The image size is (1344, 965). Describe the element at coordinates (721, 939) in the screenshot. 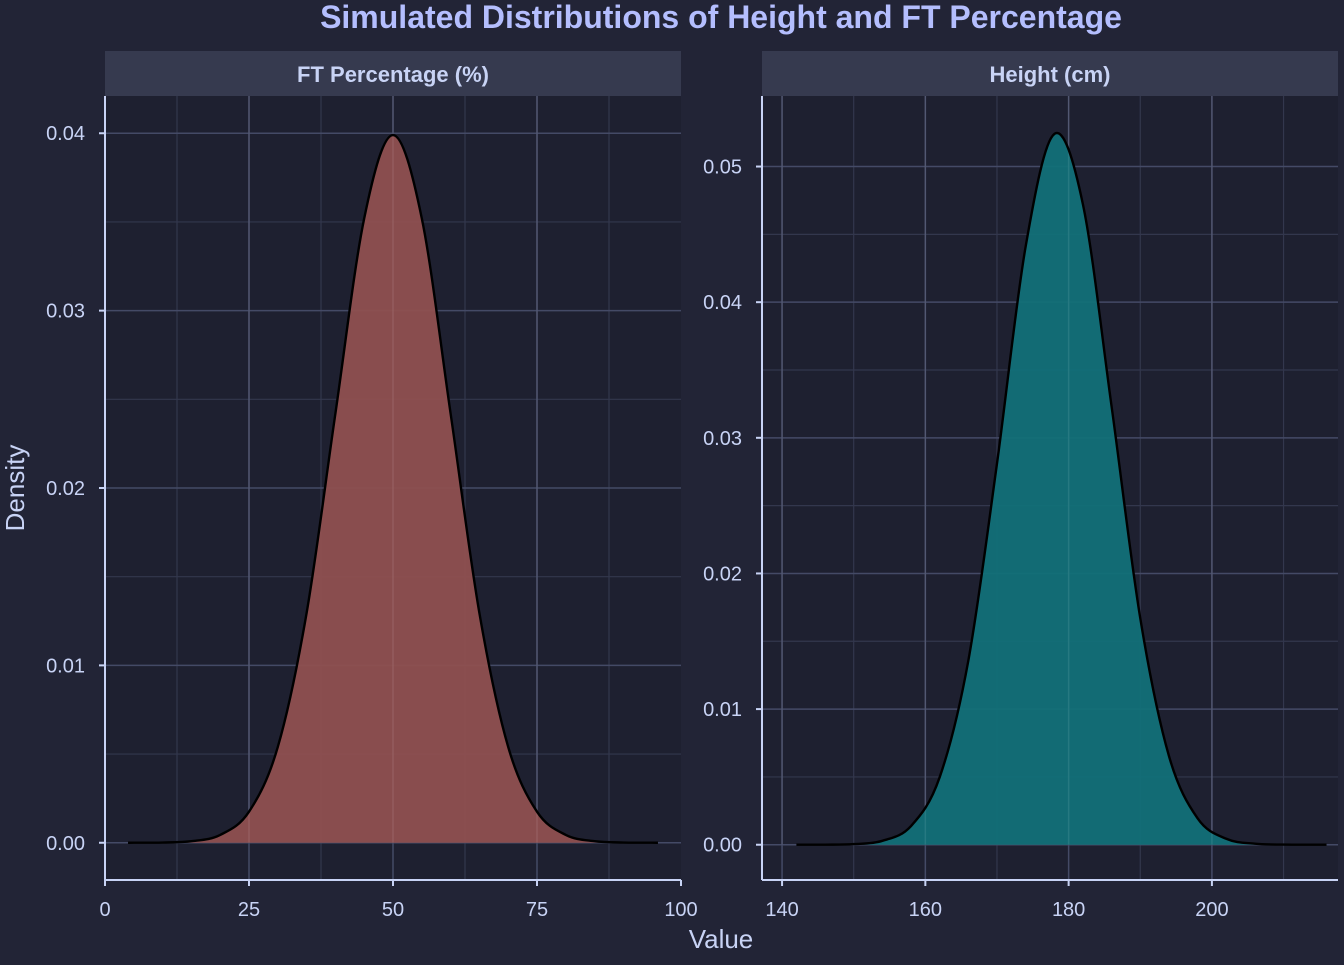

I see `x-axis-label: Value` at that location.